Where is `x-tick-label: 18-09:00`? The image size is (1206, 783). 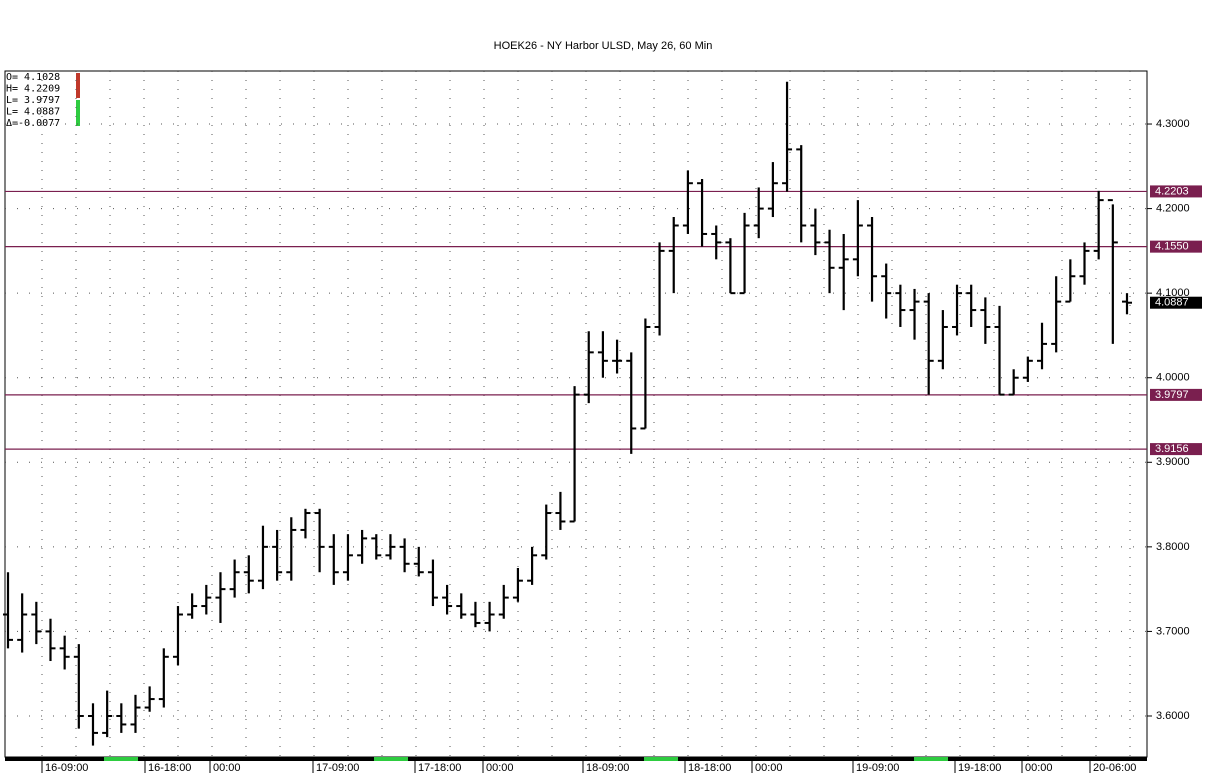 x-tick-label: 18-09:00 is located at coordinates (607, 768).